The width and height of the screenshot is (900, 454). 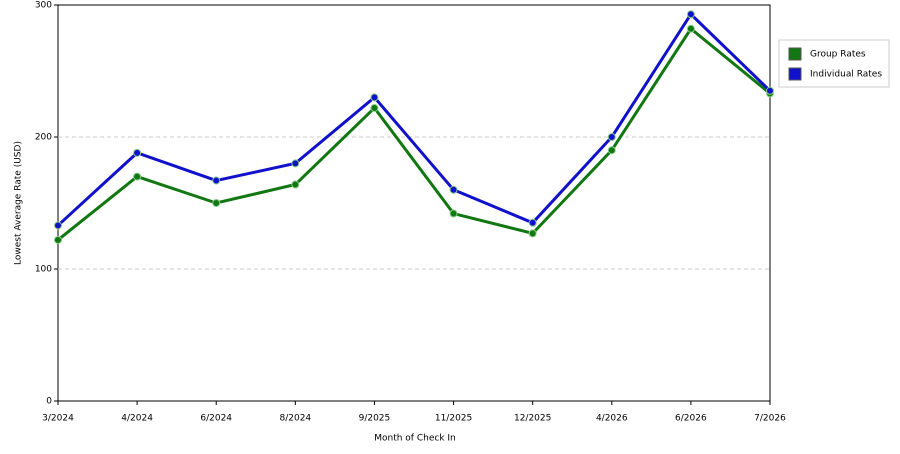 What do you see at coordinates (838, 55) in the screenshot?
I see `legend-label: Group Rates` at bounding box center [838, 55].